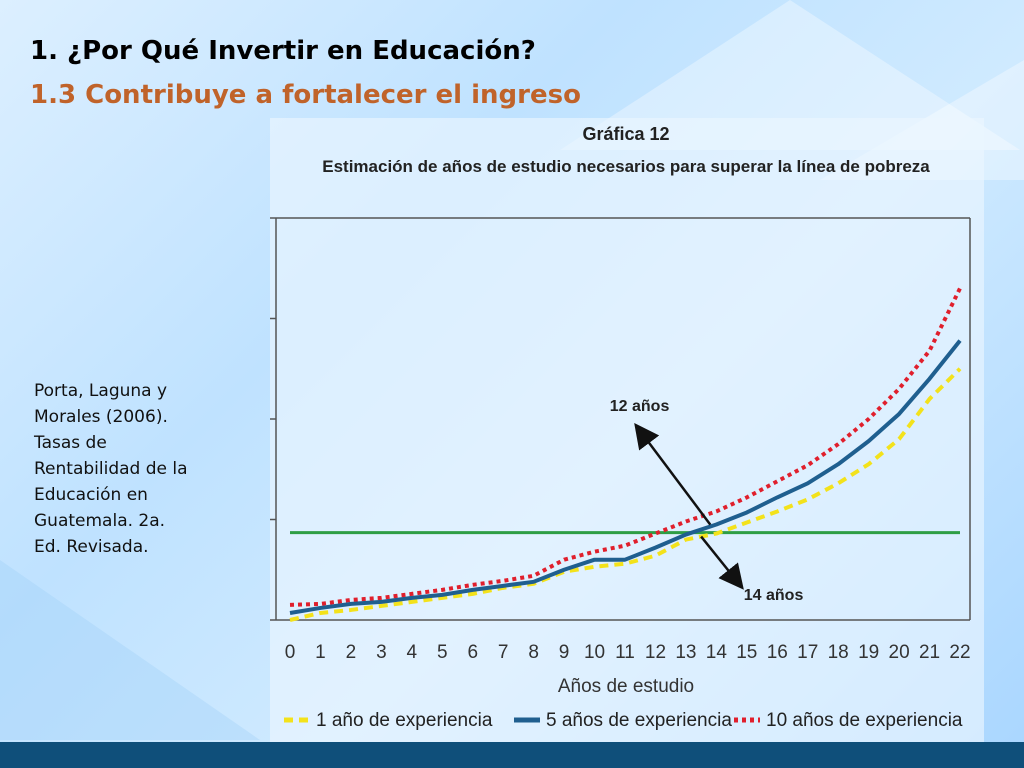  Describe the element at coordinates (959, 652) in the screenshot. I see `x-tick-label: 22` at that location.